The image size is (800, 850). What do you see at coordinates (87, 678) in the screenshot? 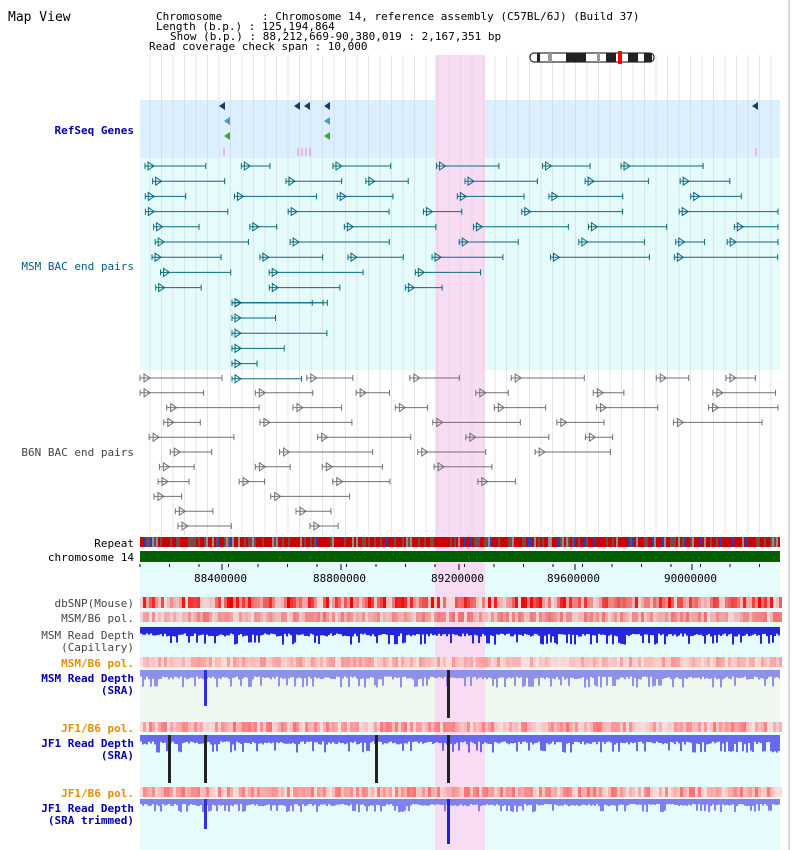
I see `track-label-msm-depth-sra: MSM Read Depth` at bounding box center [87, 678].